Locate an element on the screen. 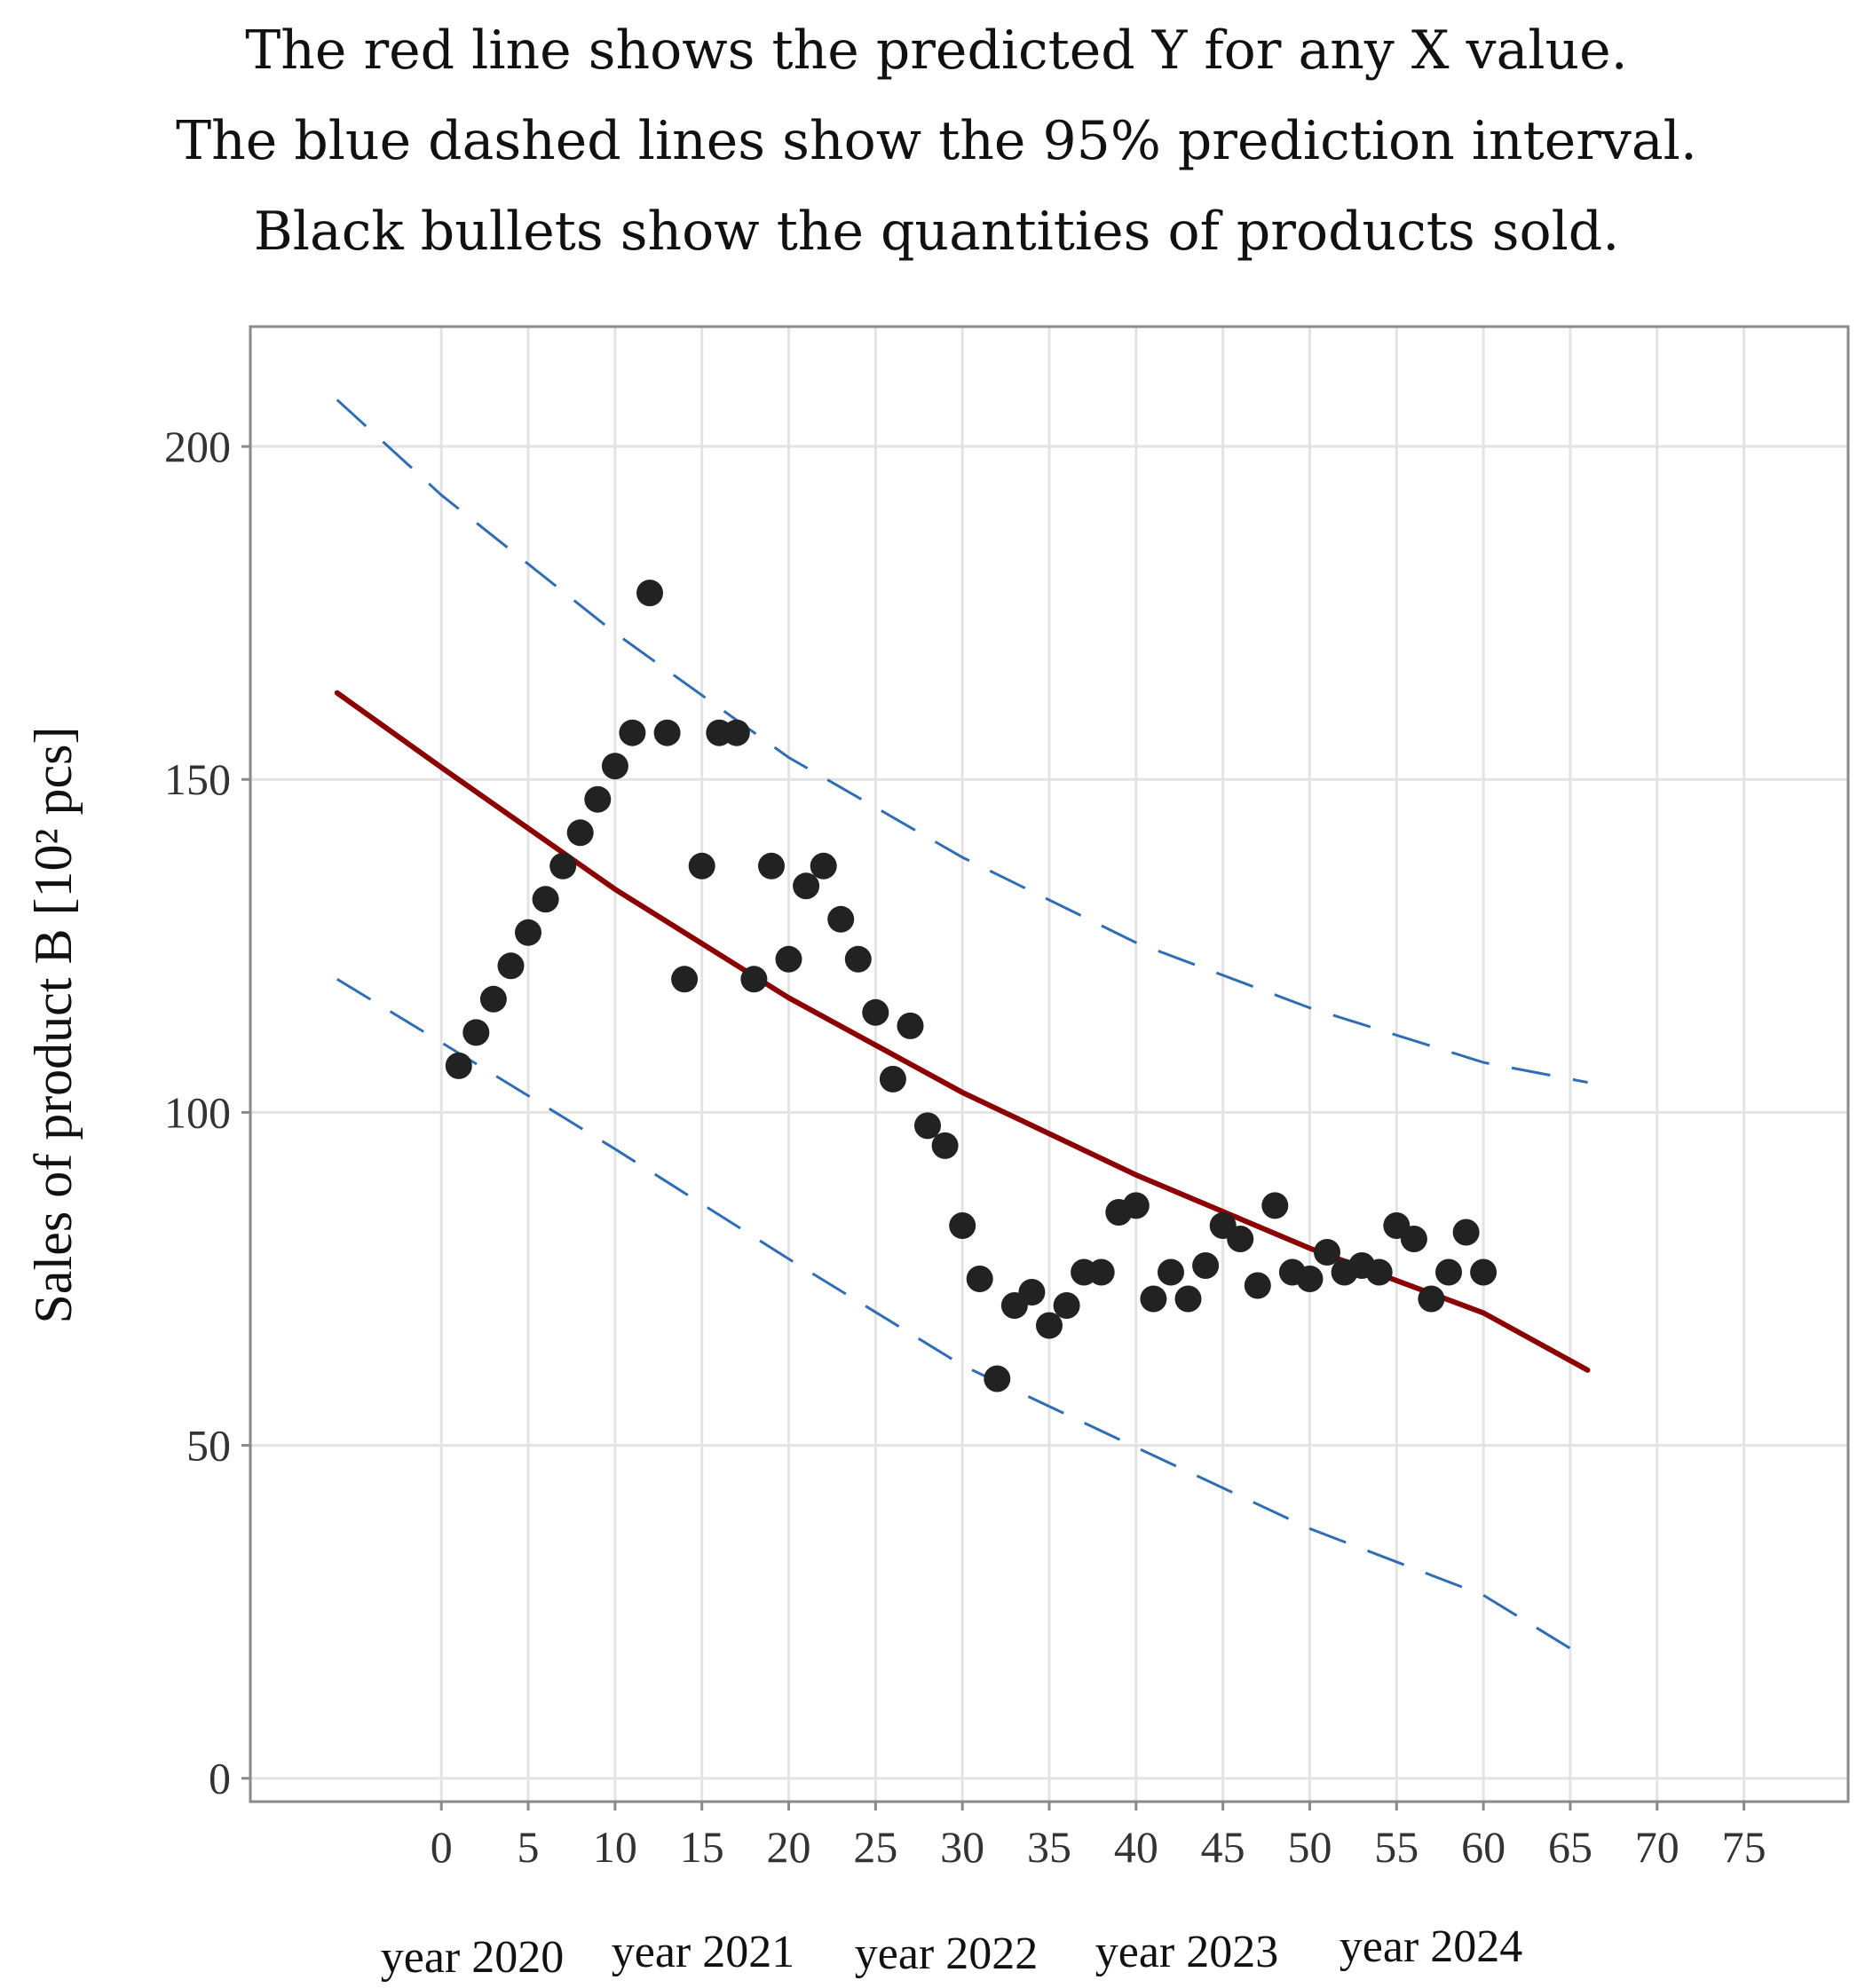 This screenshot has width=1873, height=1988. x-tick-label: 0 is located at coordinates (442, 1847).